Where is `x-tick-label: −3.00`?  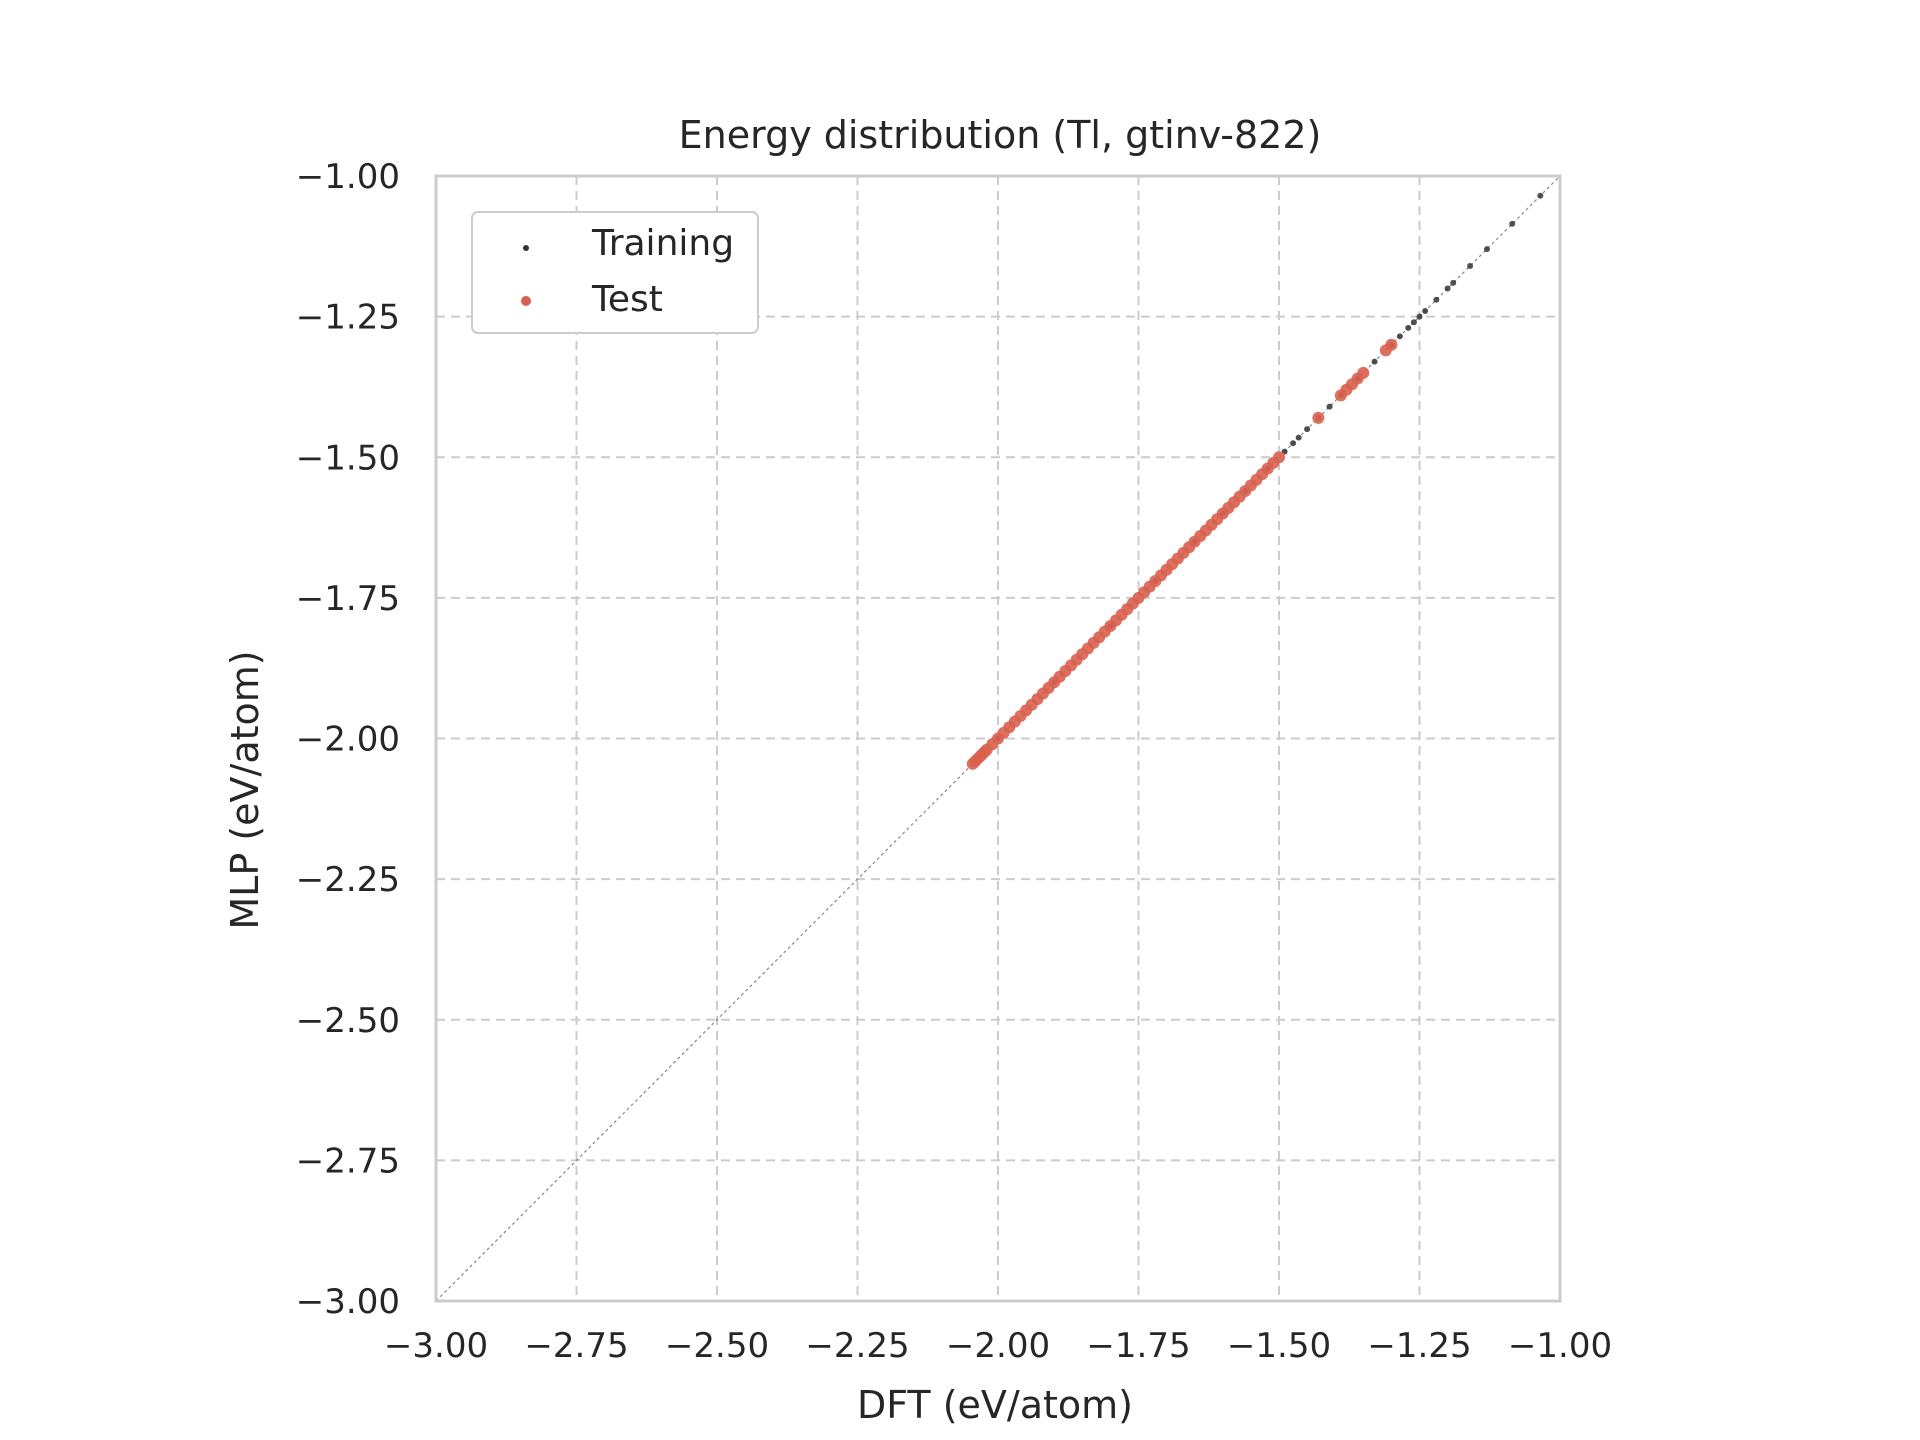 x-tick-label: −3.00 is located at coordinates (436, 1346).